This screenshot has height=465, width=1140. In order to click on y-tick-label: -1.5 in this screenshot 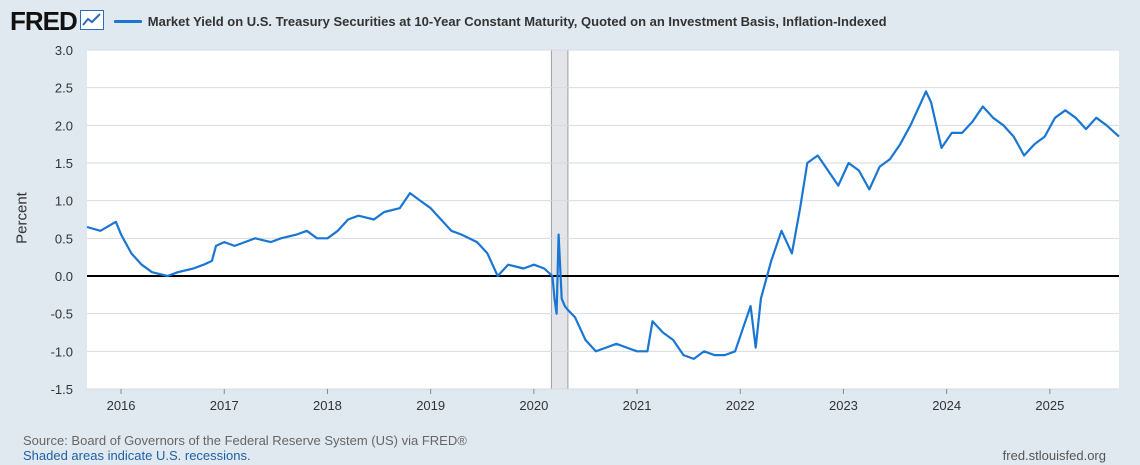, I will do `click(62, 389)`.